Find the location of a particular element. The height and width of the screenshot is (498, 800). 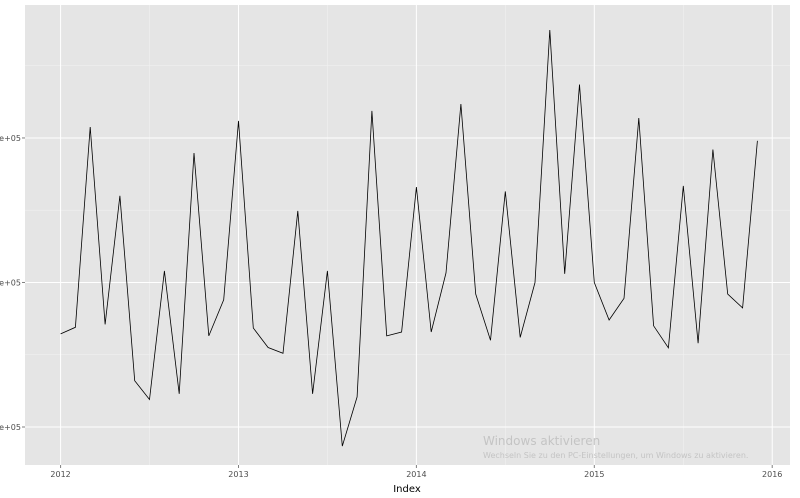

y-tick-label: 5e+05 is located at coordinates (10, 282).